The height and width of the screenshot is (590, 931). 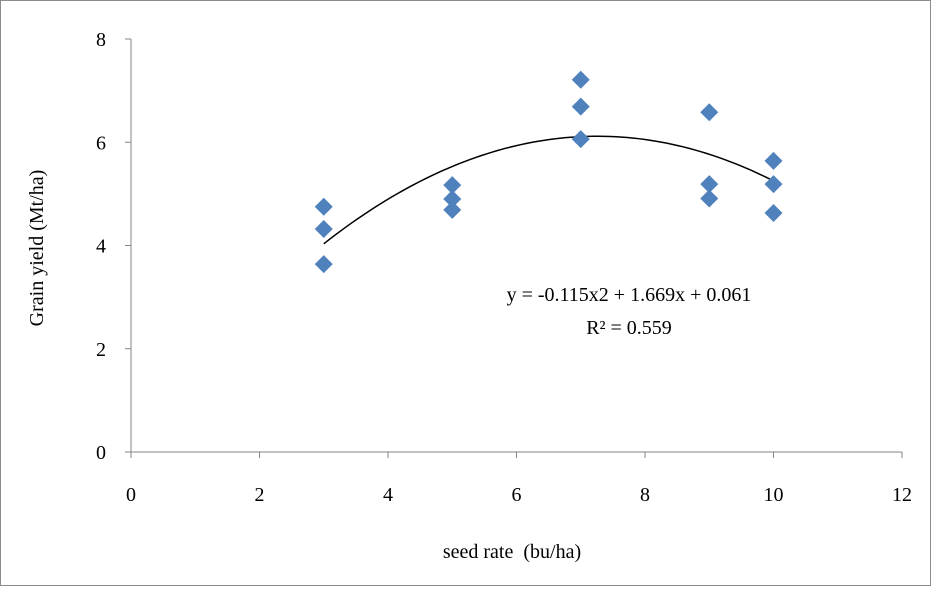 What do you see at coordinates (629, 328) in the screenshot?
I see `trendline-r-squared: R² = 0.559` at bounding box center [629, 328].